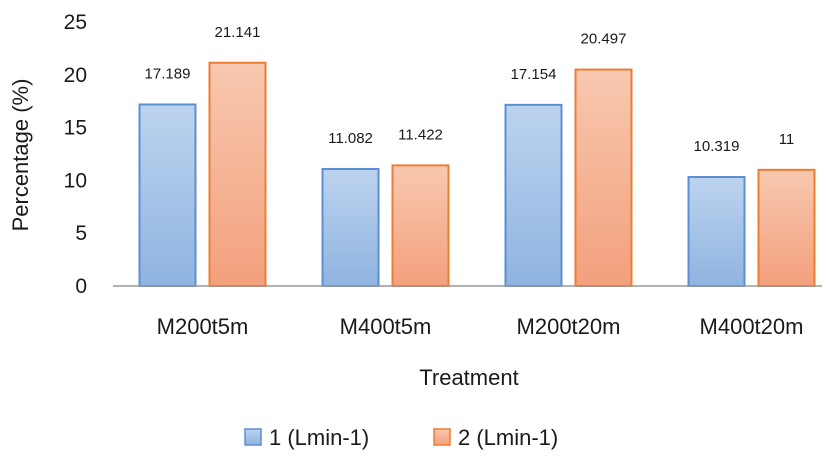 This screenshot has height=460, width=826. What do you see at coordinates (534, 74) in the screenshot?
I see `data-label: 17.154` at bounding box center [534, 74].